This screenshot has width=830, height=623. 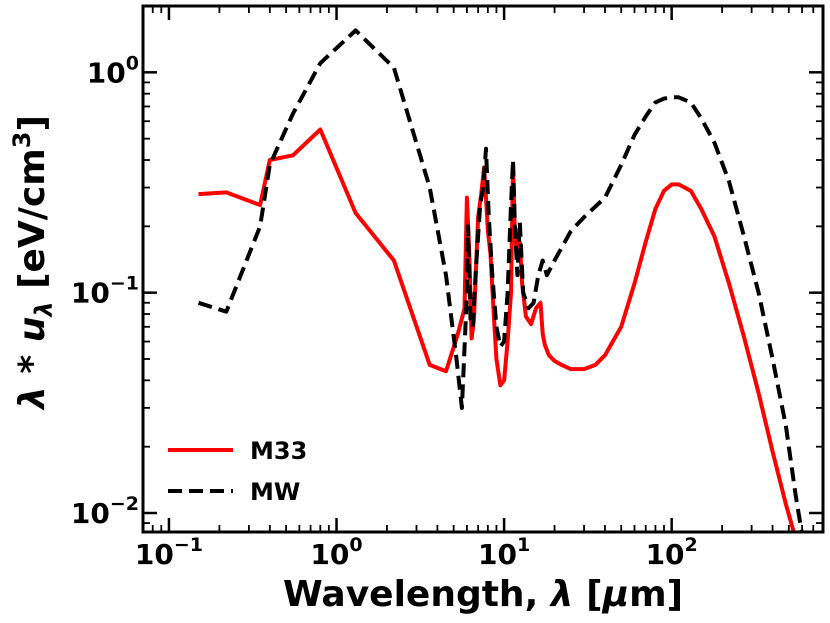 I want to click on x-tick-label: 10², so click(x=672, y=552).